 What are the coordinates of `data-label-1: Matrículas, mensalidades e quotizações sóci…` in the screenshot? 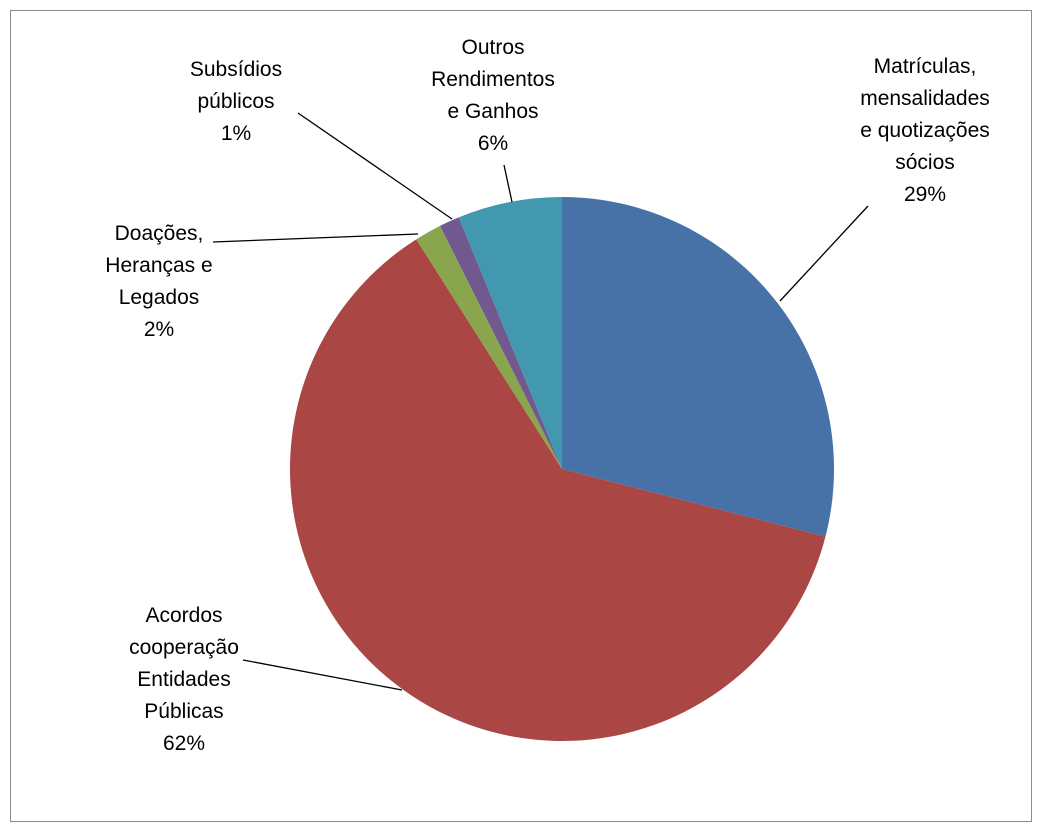 It's located at (925, 130).